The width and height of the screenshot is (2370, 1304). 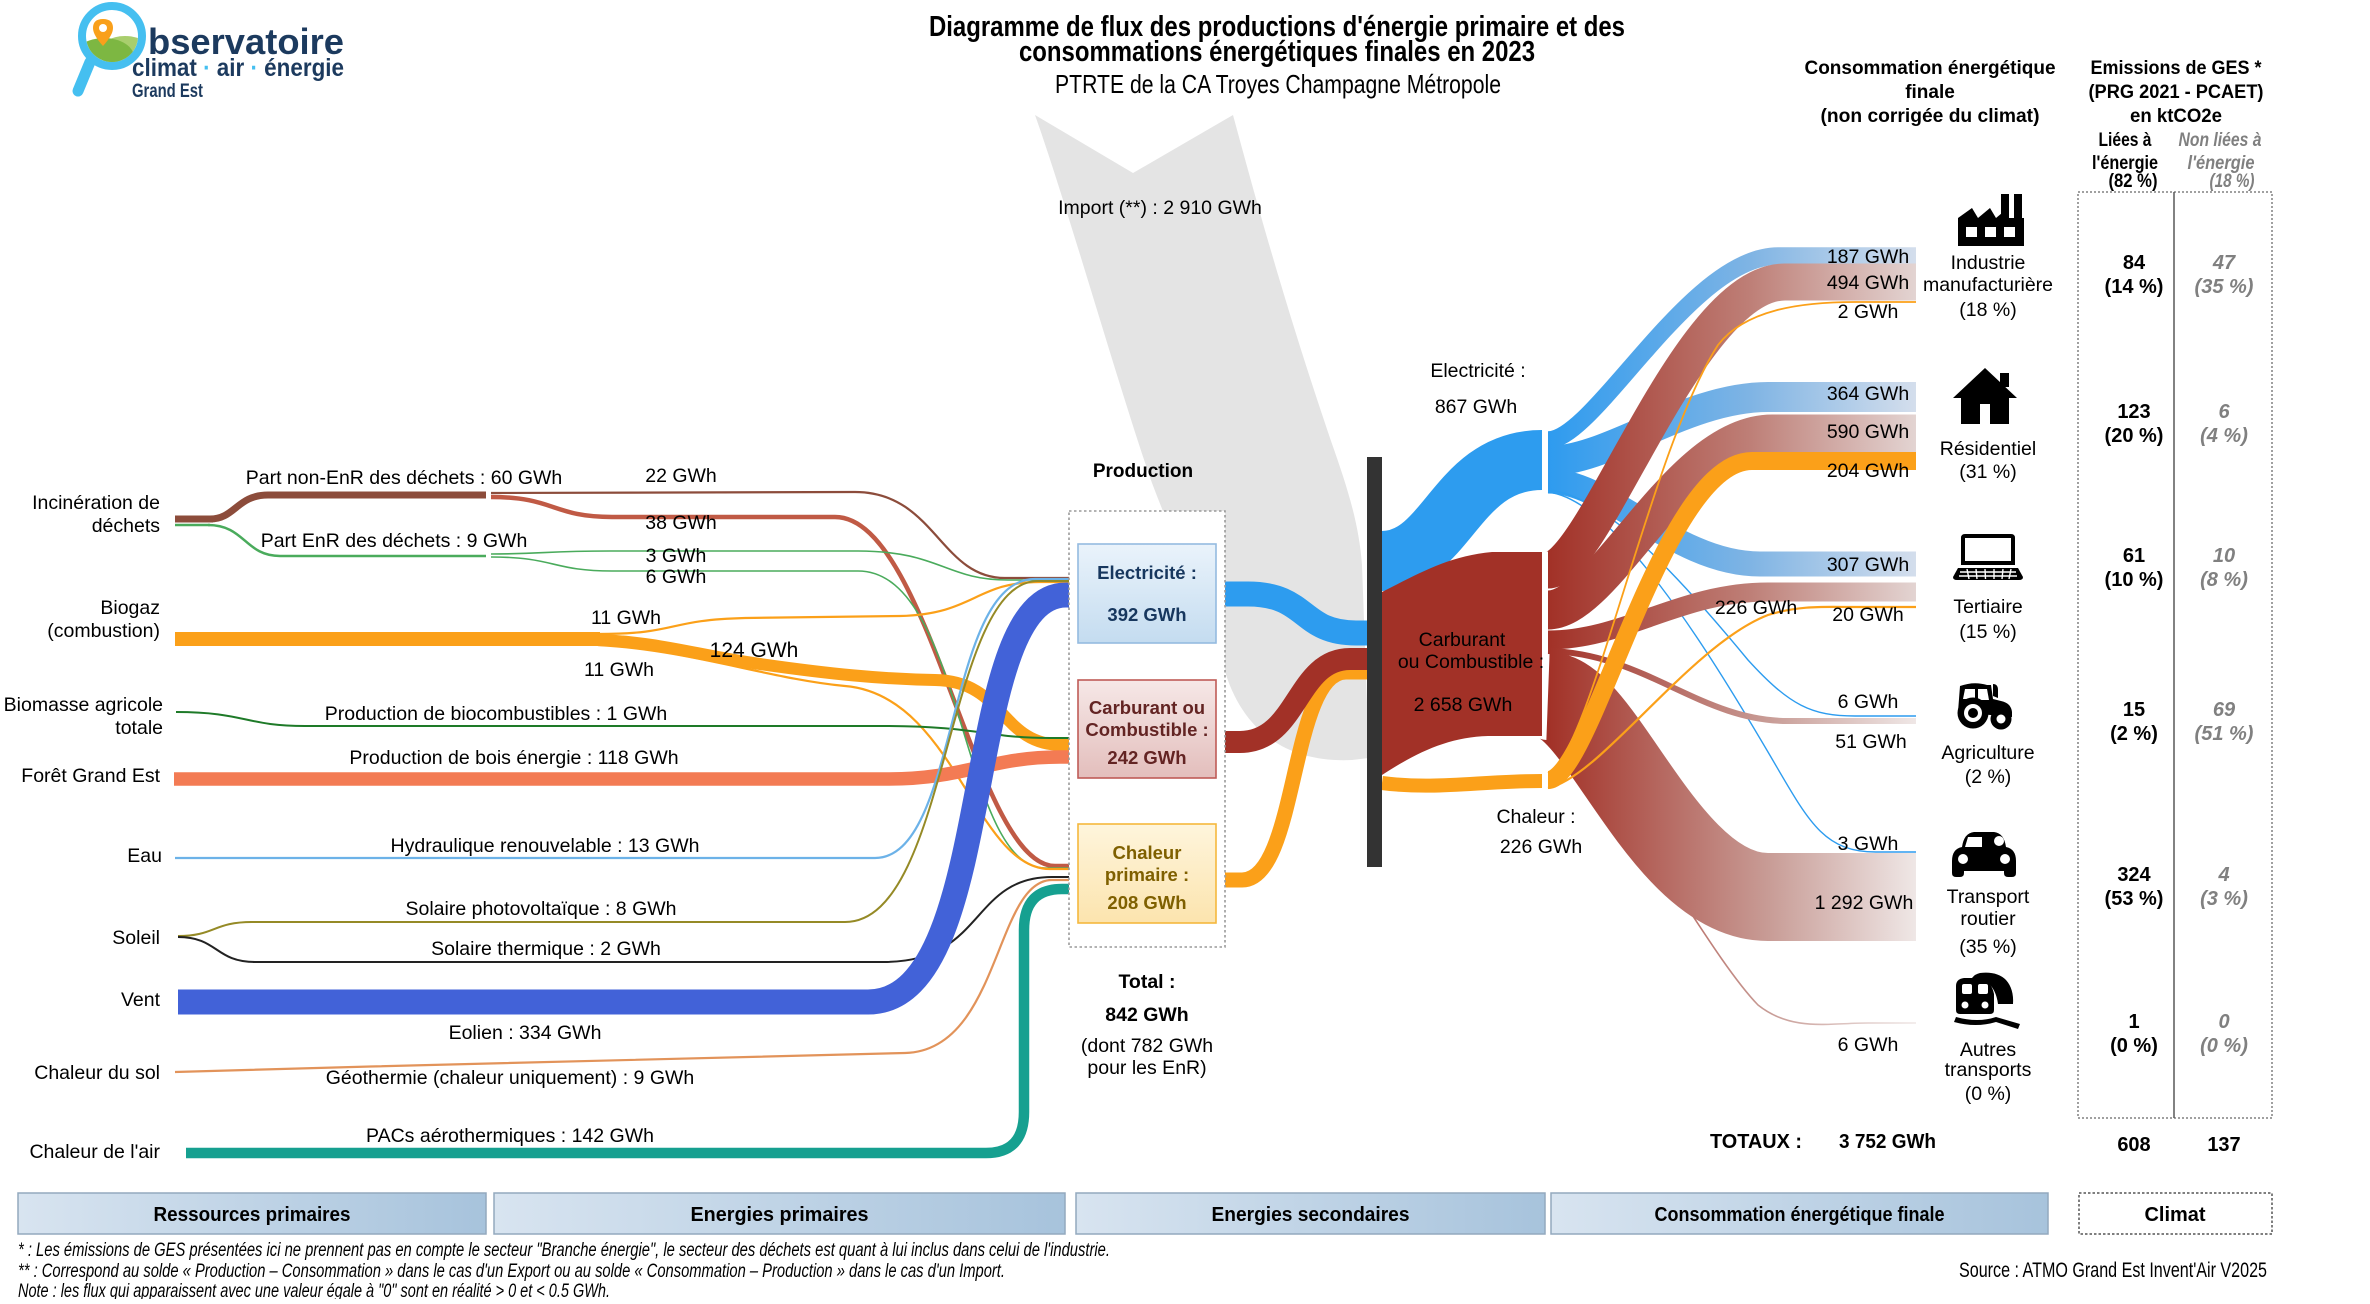 I want to click on svg-text: Carburant ou, so click(x=1147, y=707).